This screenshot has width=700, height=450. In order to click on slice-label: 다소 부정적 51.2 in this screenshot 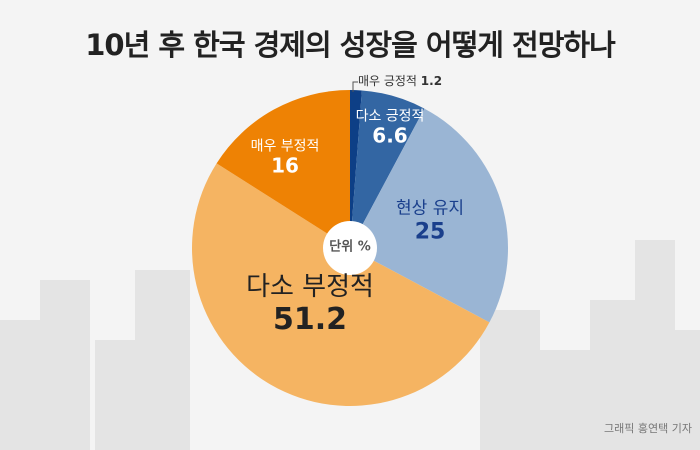, I will do `click(310, 304)`.